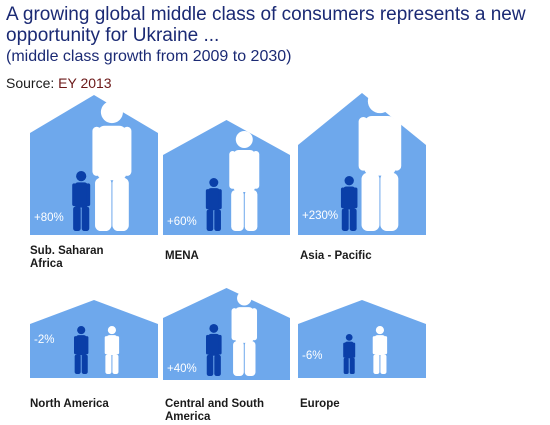 Image resolution: width=550 pixels, height=425 pixels. What do you see at coordinates (49, 218) in the screenshot?
I see `growth-label-sub-saharan-africa: +80%` at bounding box center [49, 218].